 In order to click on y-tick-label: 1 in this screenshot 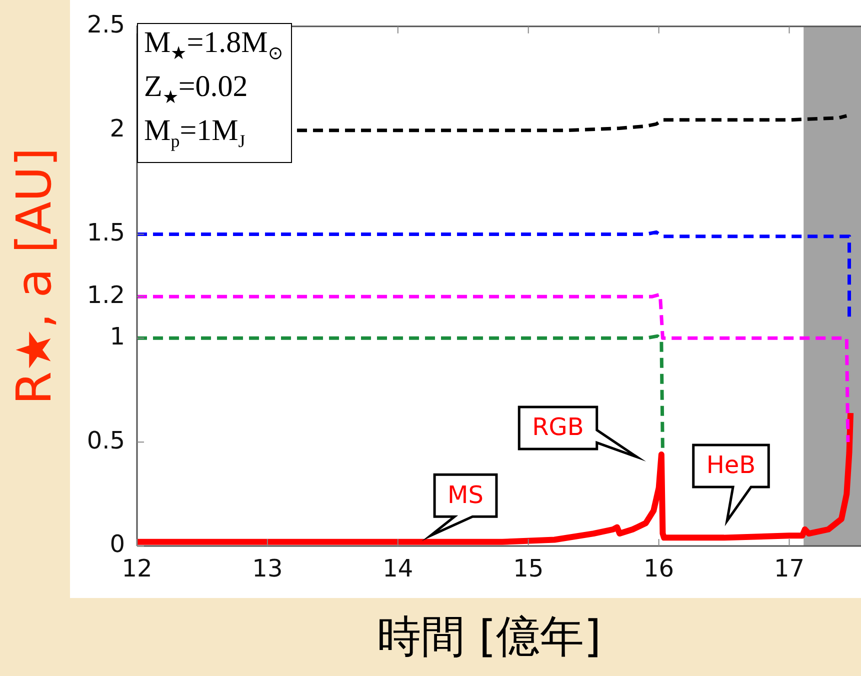, I will do `click(117, 336)`.